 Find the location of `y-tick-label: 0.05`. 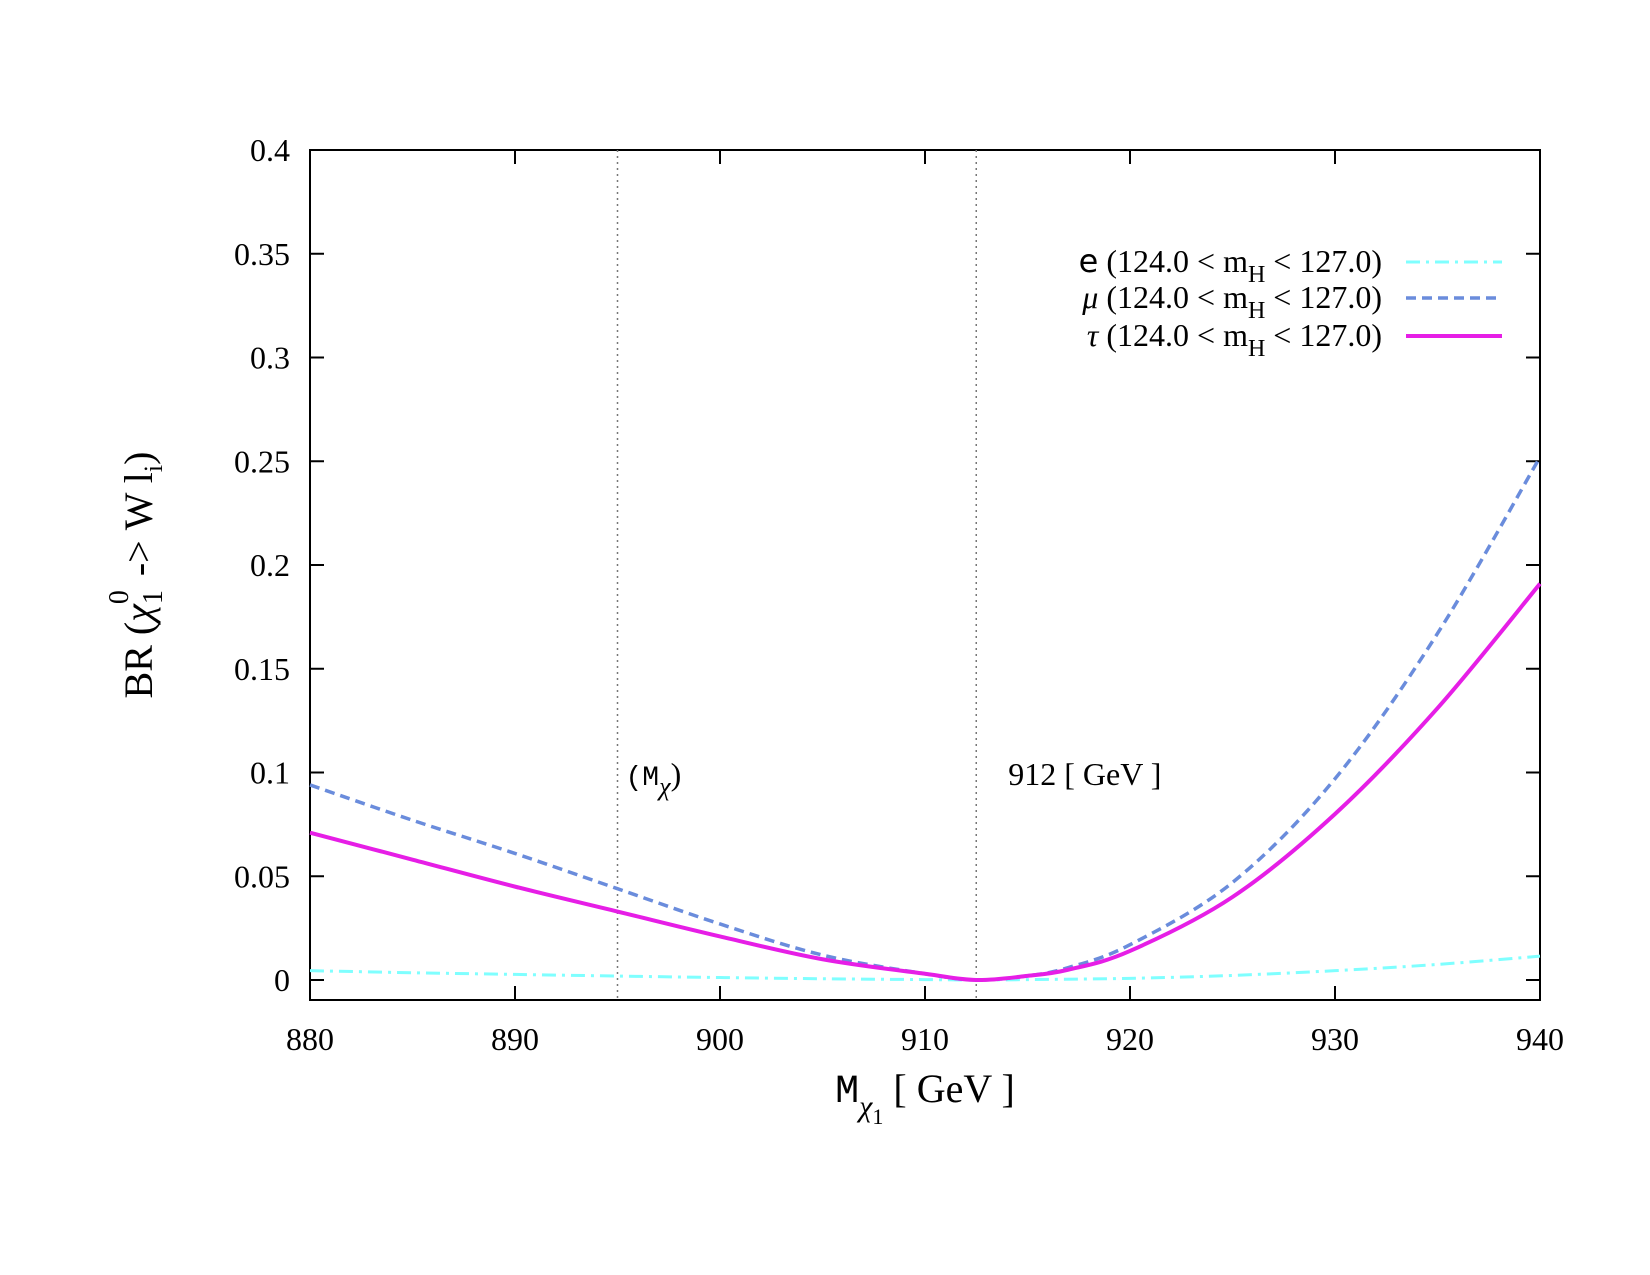

y-tick-label: 0.05 is located at coordinates (262, 876).